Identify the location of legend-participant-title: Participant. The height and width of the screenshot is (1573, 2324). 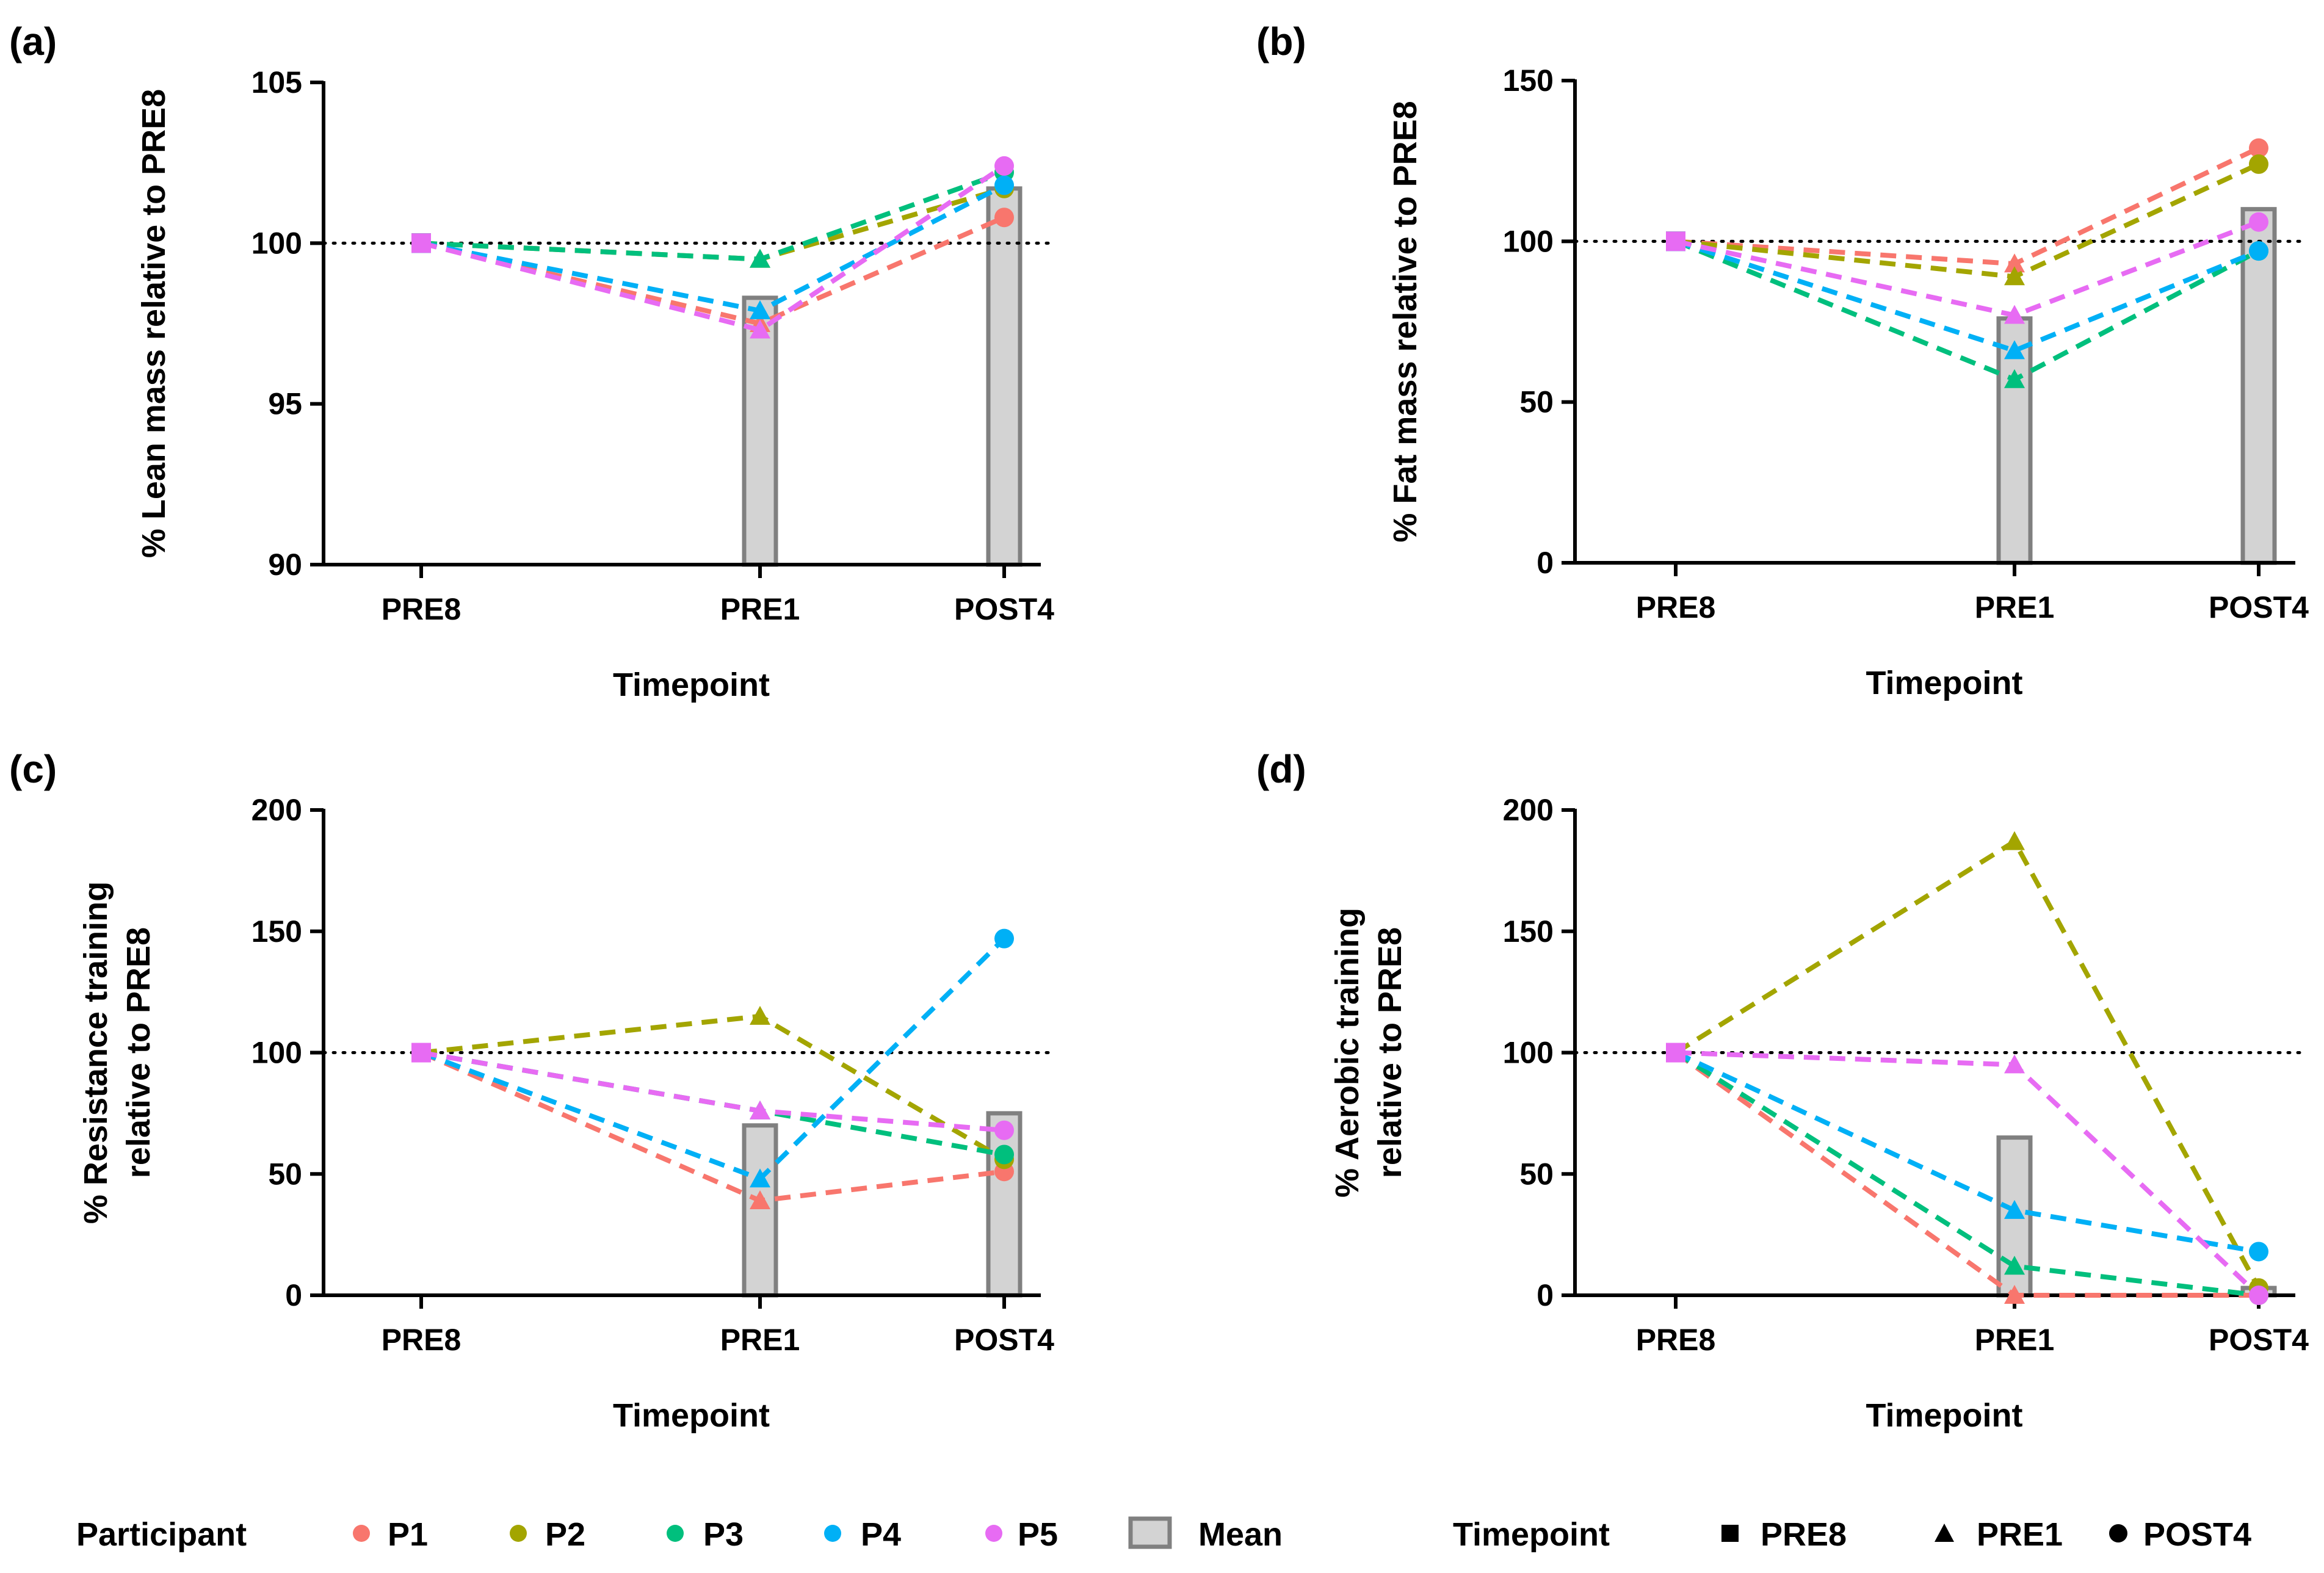
(161, 1534).